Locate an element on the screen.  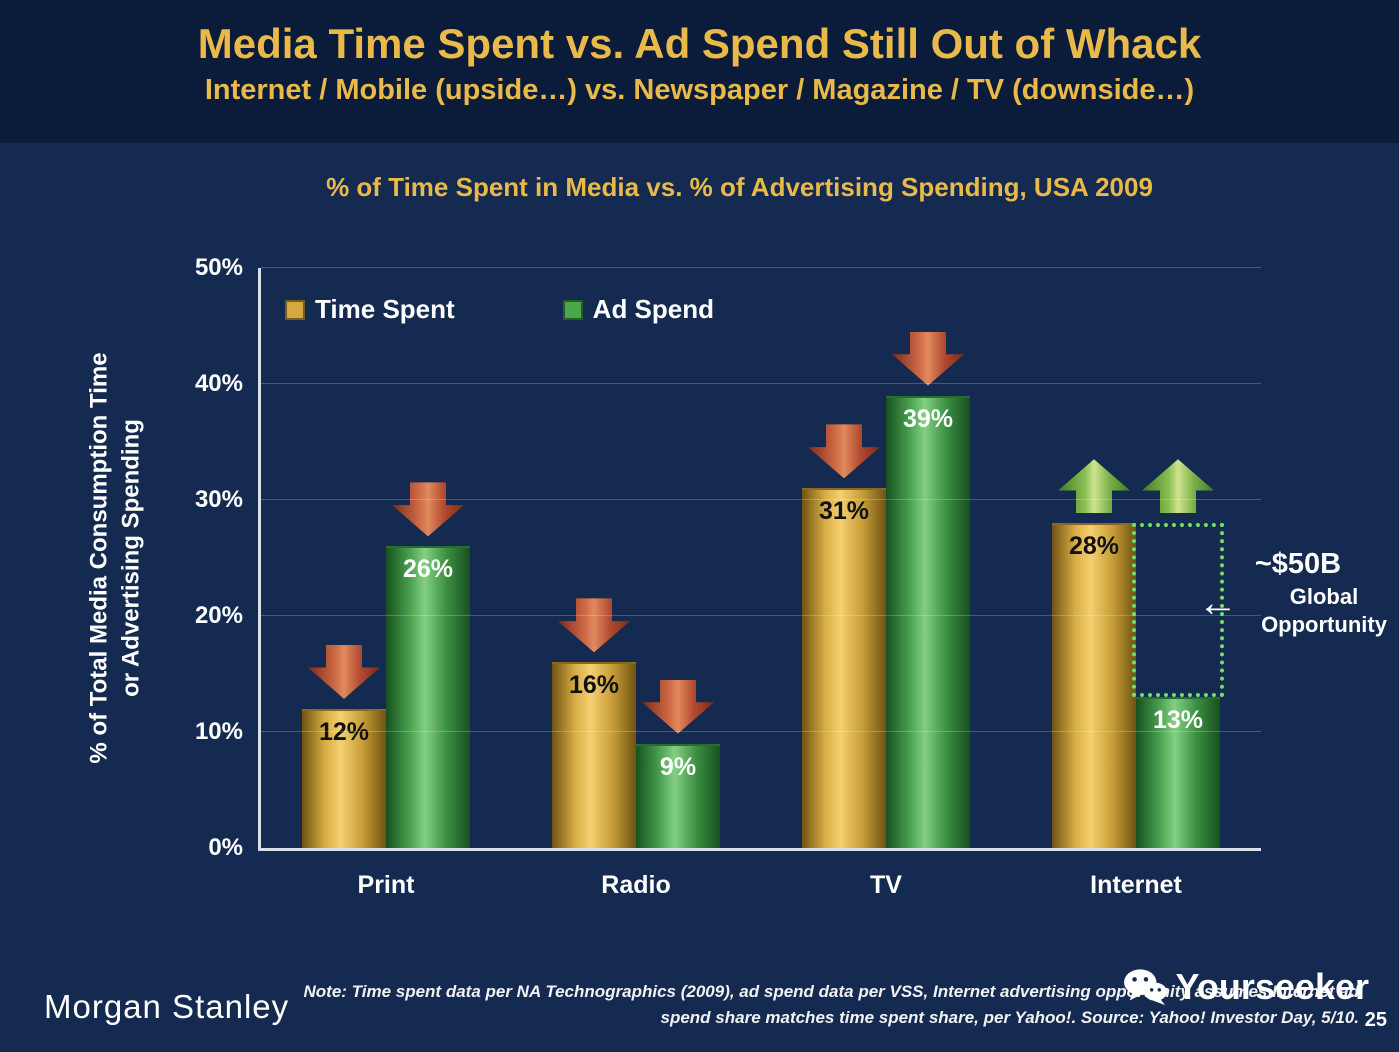
bar-ad-spend-radio: 9% is located at coordinates (678, 795).